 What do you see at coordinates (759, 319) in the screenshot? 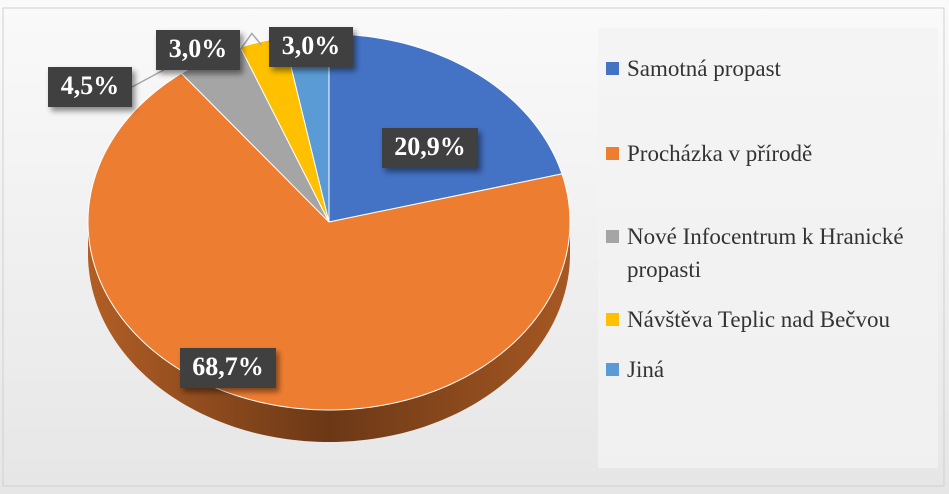
I see `legend-label: Návštěva Teplic nad Bečvou` at bounding box center [759, 319].